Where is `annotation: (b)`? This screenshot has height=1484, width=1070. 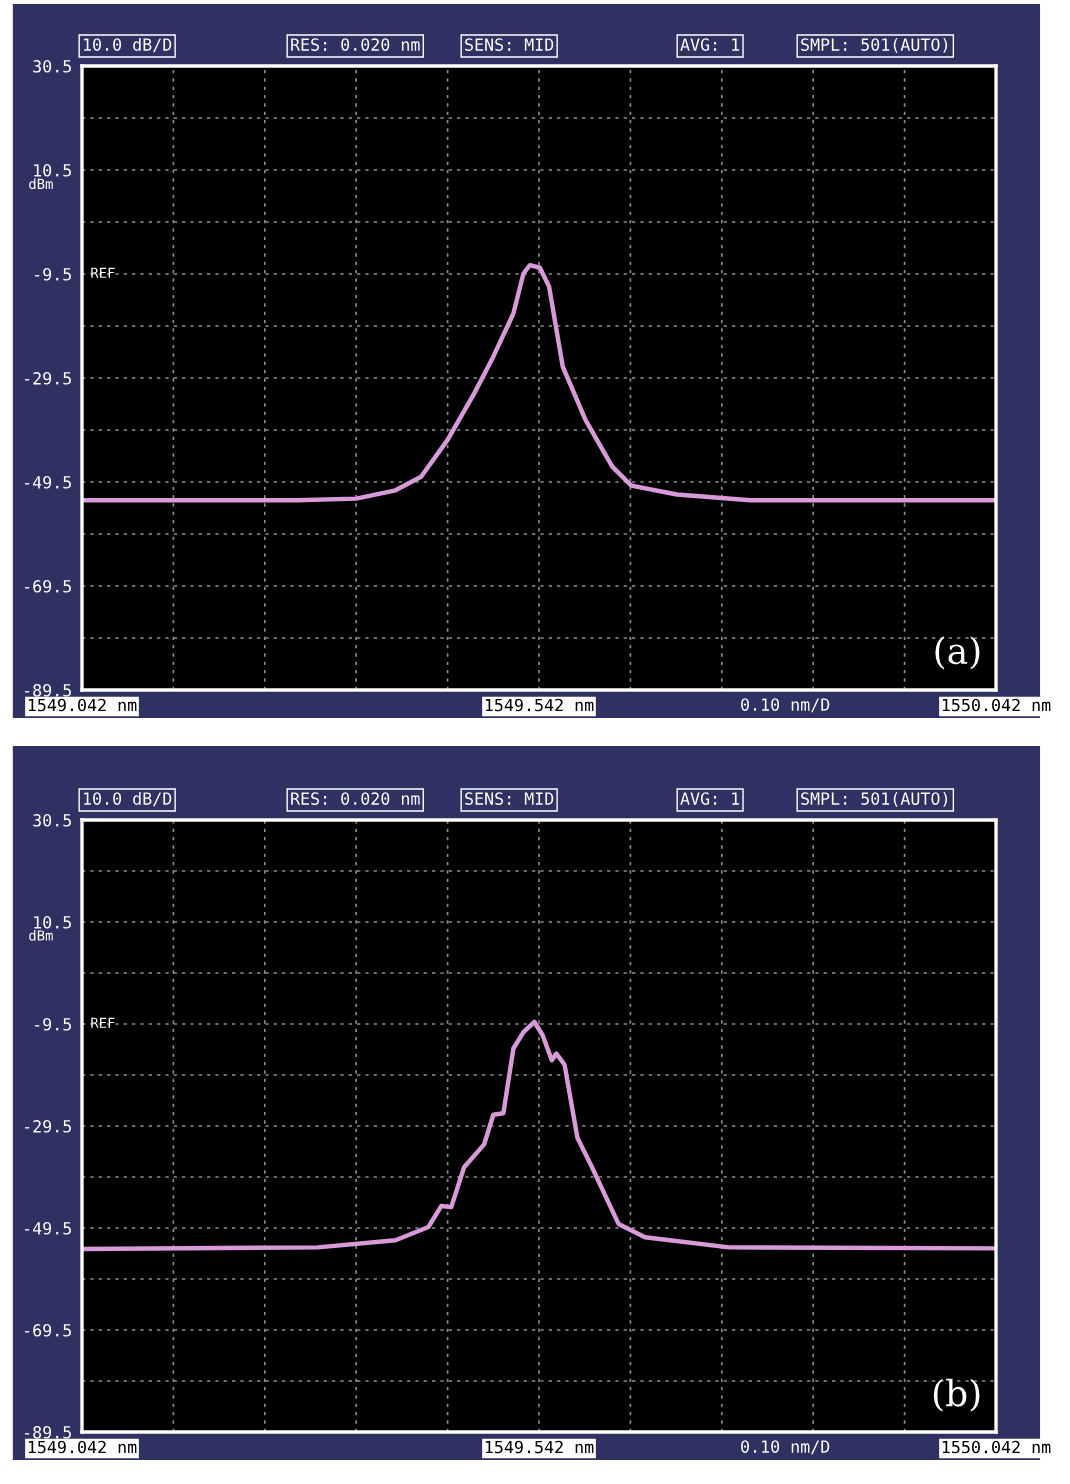 annotation: (b) is located at coordinates (956, 1395).